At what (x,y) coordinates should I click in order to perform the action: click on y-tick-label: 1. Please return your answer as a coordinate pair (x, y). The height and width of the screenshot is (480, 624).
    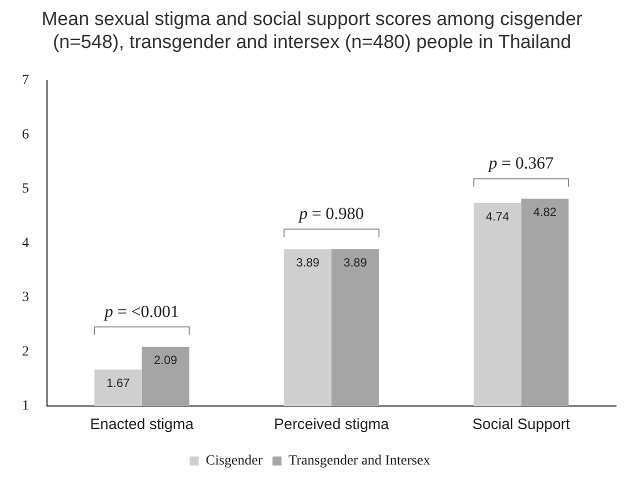
    Looking at the image, I should click on (25, 406).